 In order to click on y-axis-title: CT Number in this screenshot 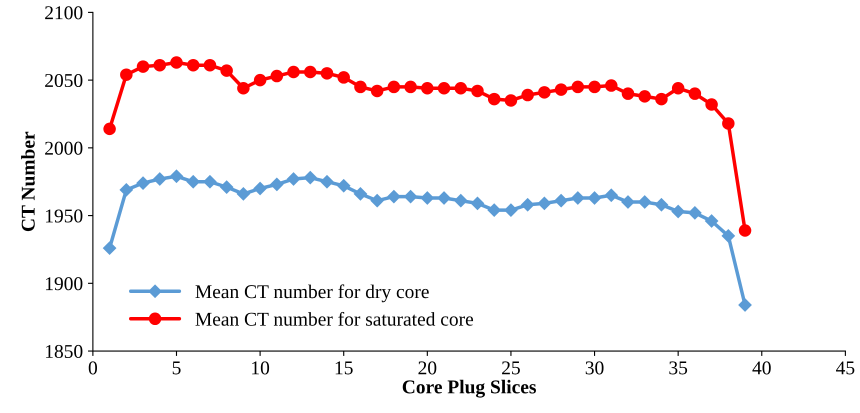, I will do `click(28, 182)`.